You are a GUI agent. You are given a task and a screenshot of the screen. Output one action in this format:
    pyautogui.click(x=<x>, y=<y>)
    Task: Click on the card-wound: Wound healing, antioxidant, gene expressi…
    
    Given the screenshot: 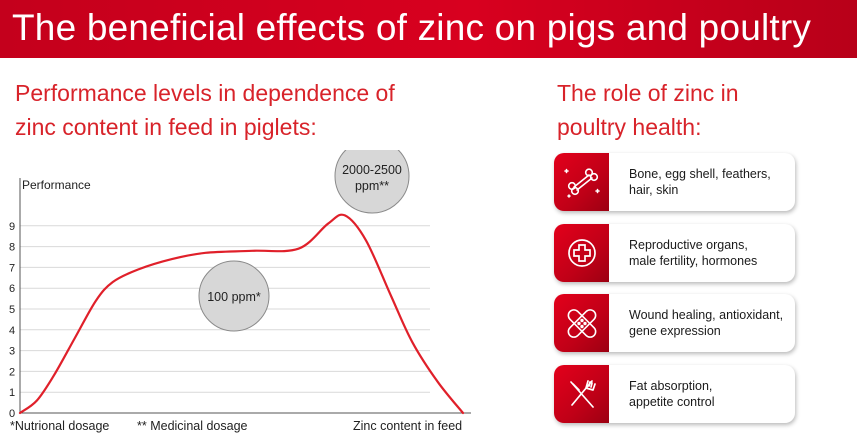 What is the action you would take?
    pyautogui.click(x=674, y=323)
    